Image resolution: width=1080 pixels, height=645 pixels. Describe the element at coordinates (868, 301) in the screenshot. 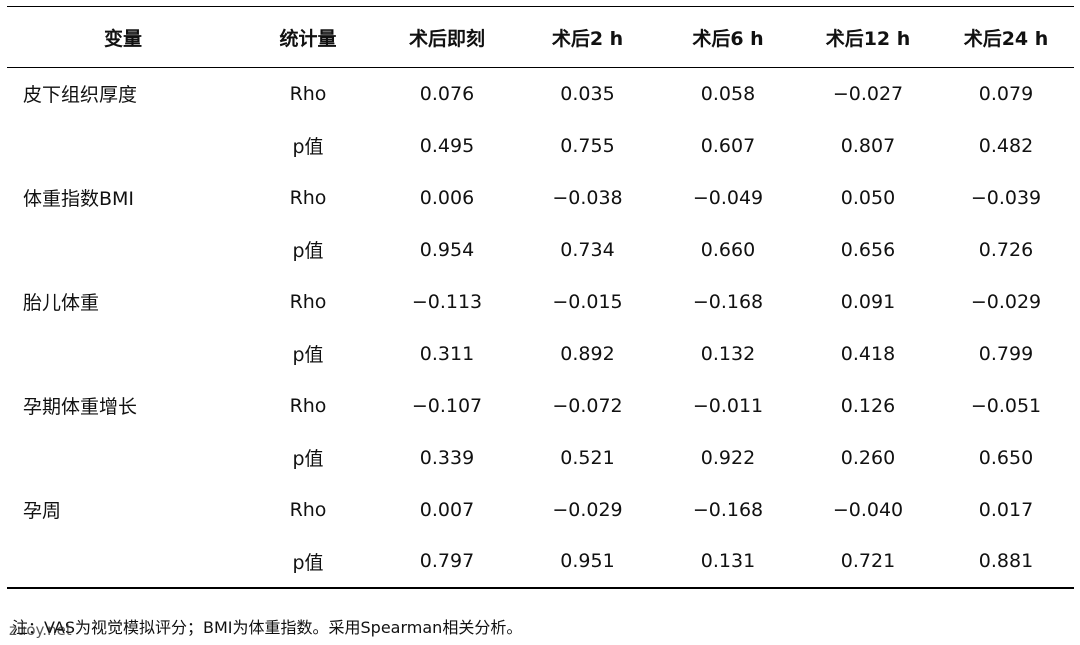

I see `value-cell: 0.091` at that location.